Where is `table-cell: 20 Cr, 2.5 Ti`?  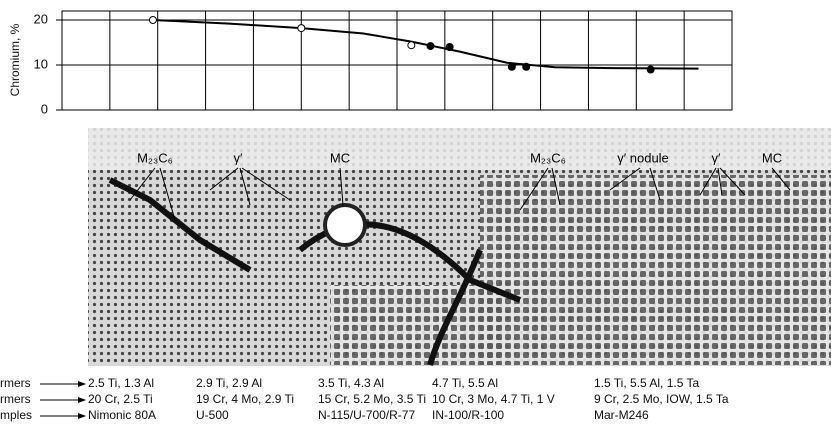 table-cell: 20 Cr, 2.5 Ti is located at coordinates (120, 399).